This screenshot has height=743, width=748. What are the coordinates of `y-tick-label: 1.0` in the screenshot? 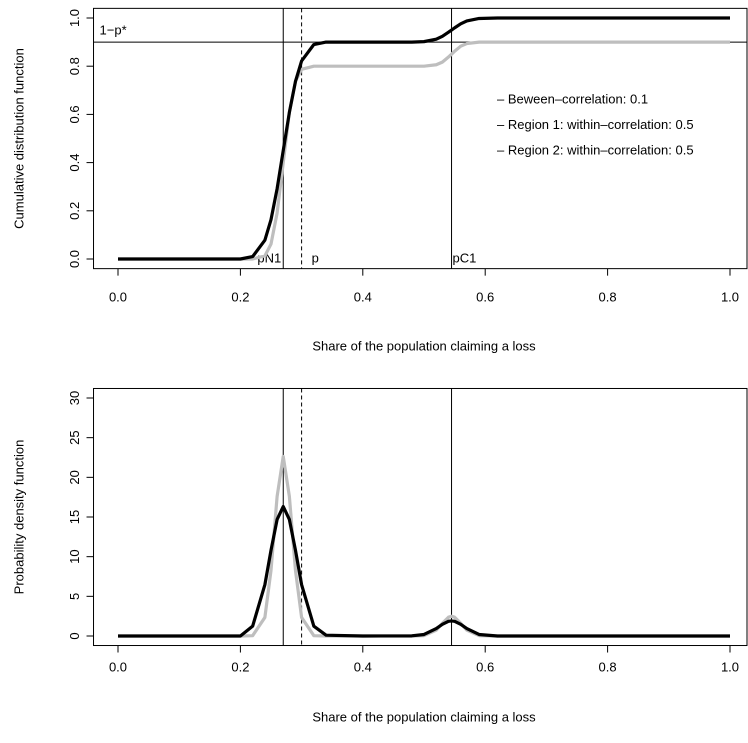 It's located at (74, 18).